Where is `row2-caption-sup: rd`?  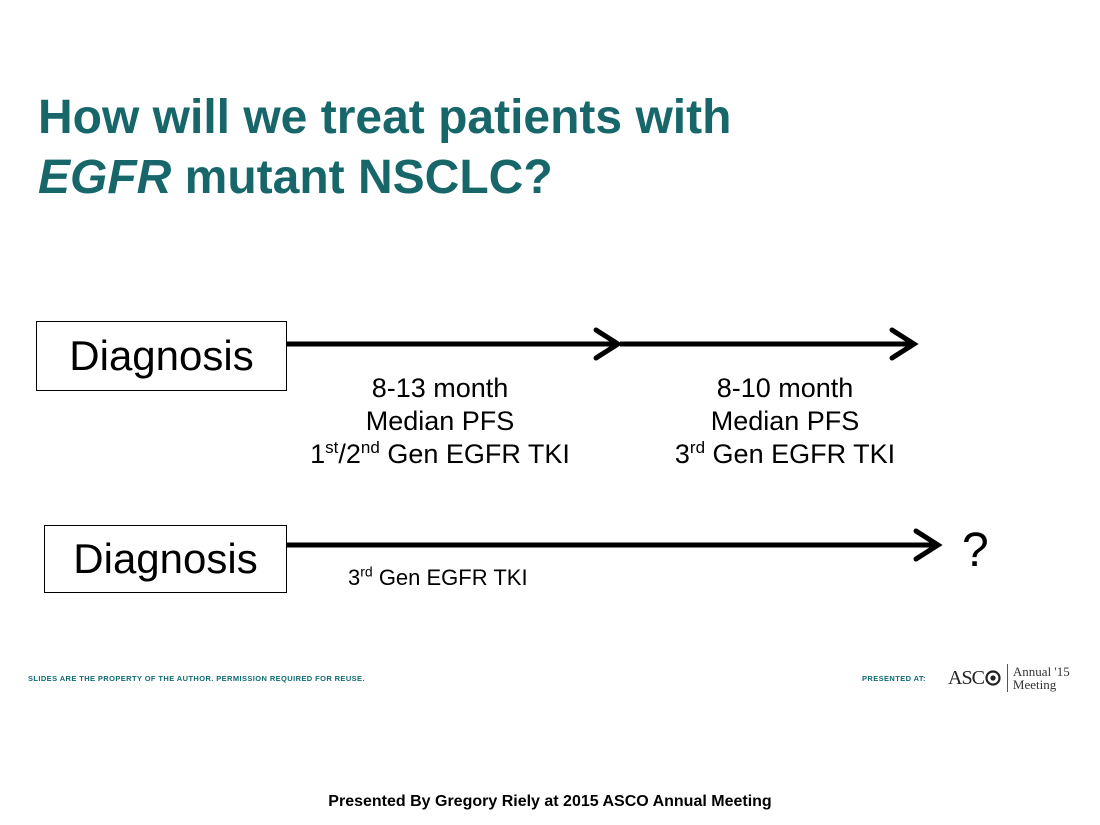 row2-caption-sup: rd is located at coordinates (366, 571).